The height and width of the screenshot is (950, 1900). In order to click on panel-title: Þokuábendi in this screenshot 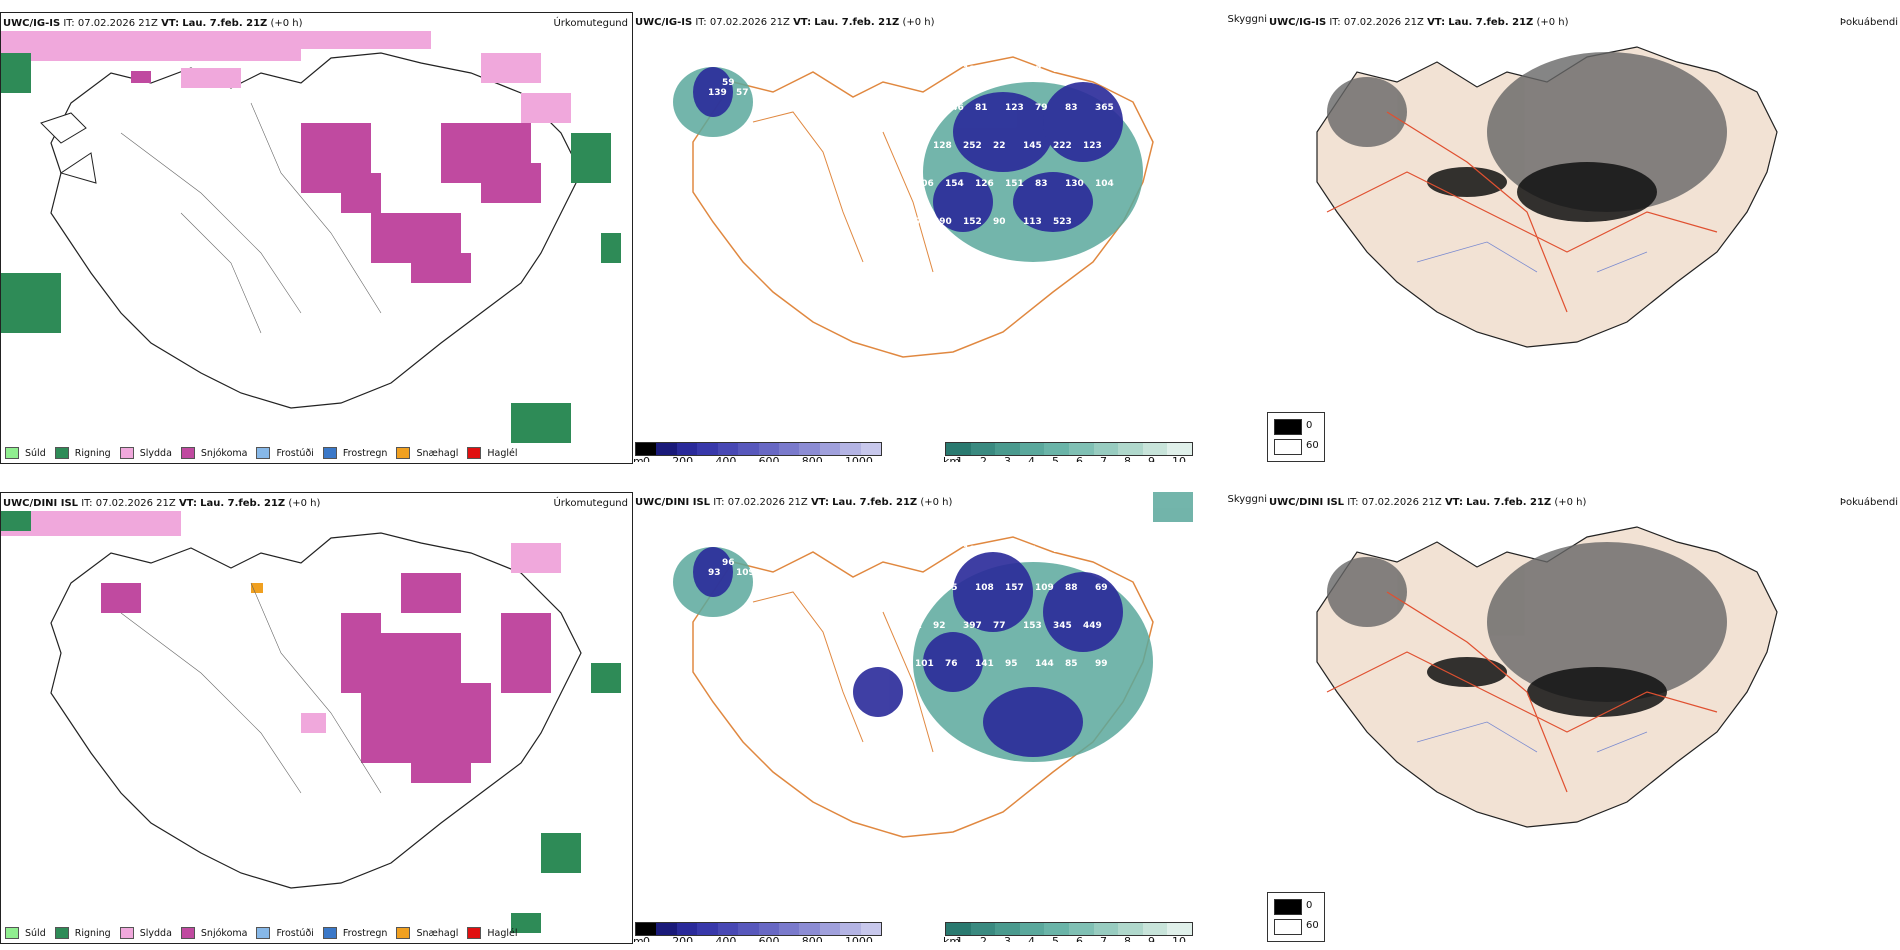, I will do `click(1868, 502)`.